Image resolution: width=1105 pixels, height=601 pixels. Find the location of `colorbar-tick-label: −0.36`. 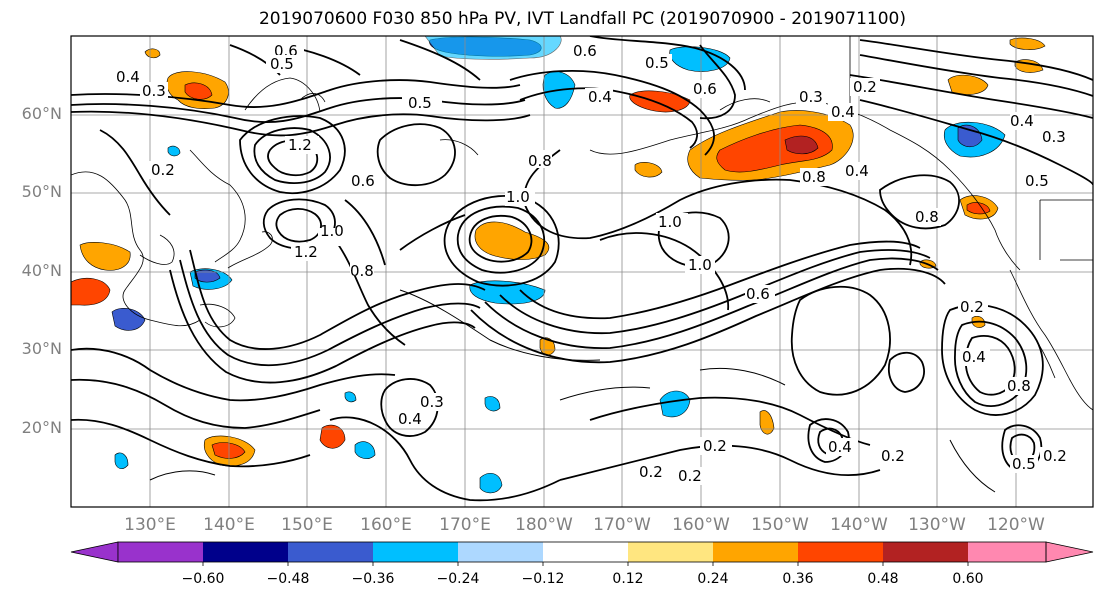

colorbar-tick-label: −0.36 is located at coordinates (373, 579).